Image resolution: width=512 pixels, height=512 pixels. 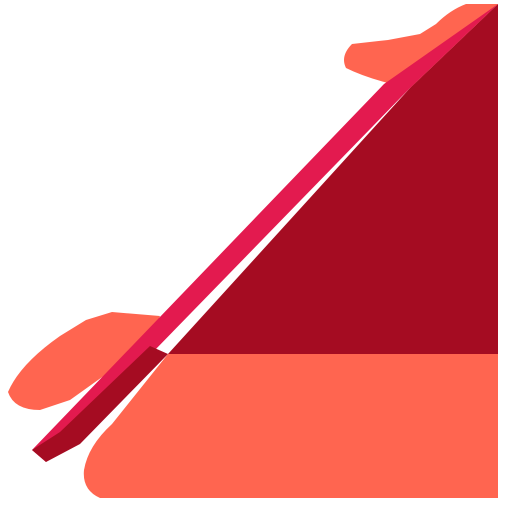 I want to click on arrow-head-shadow, so click(x=100, y=404).